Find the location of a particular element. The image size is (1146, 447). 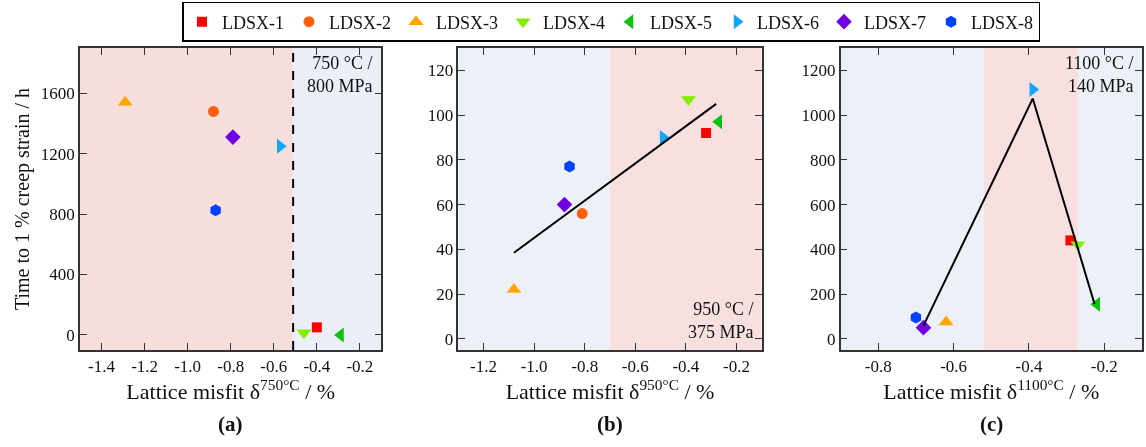

x-tick-label: -1.4 is located at coordinates (102, 367).